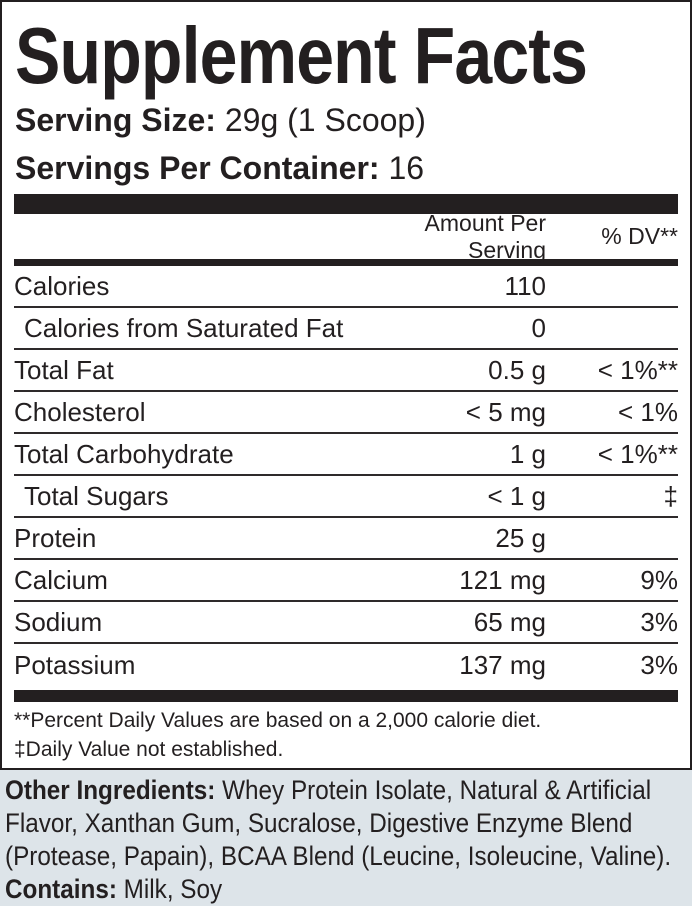 The image size is (692, 906). Describe the element at coordinates (346, 413) in the screenshot. I see `nutrient-row: Cholesterol < 5 mg < 1%` at that location.